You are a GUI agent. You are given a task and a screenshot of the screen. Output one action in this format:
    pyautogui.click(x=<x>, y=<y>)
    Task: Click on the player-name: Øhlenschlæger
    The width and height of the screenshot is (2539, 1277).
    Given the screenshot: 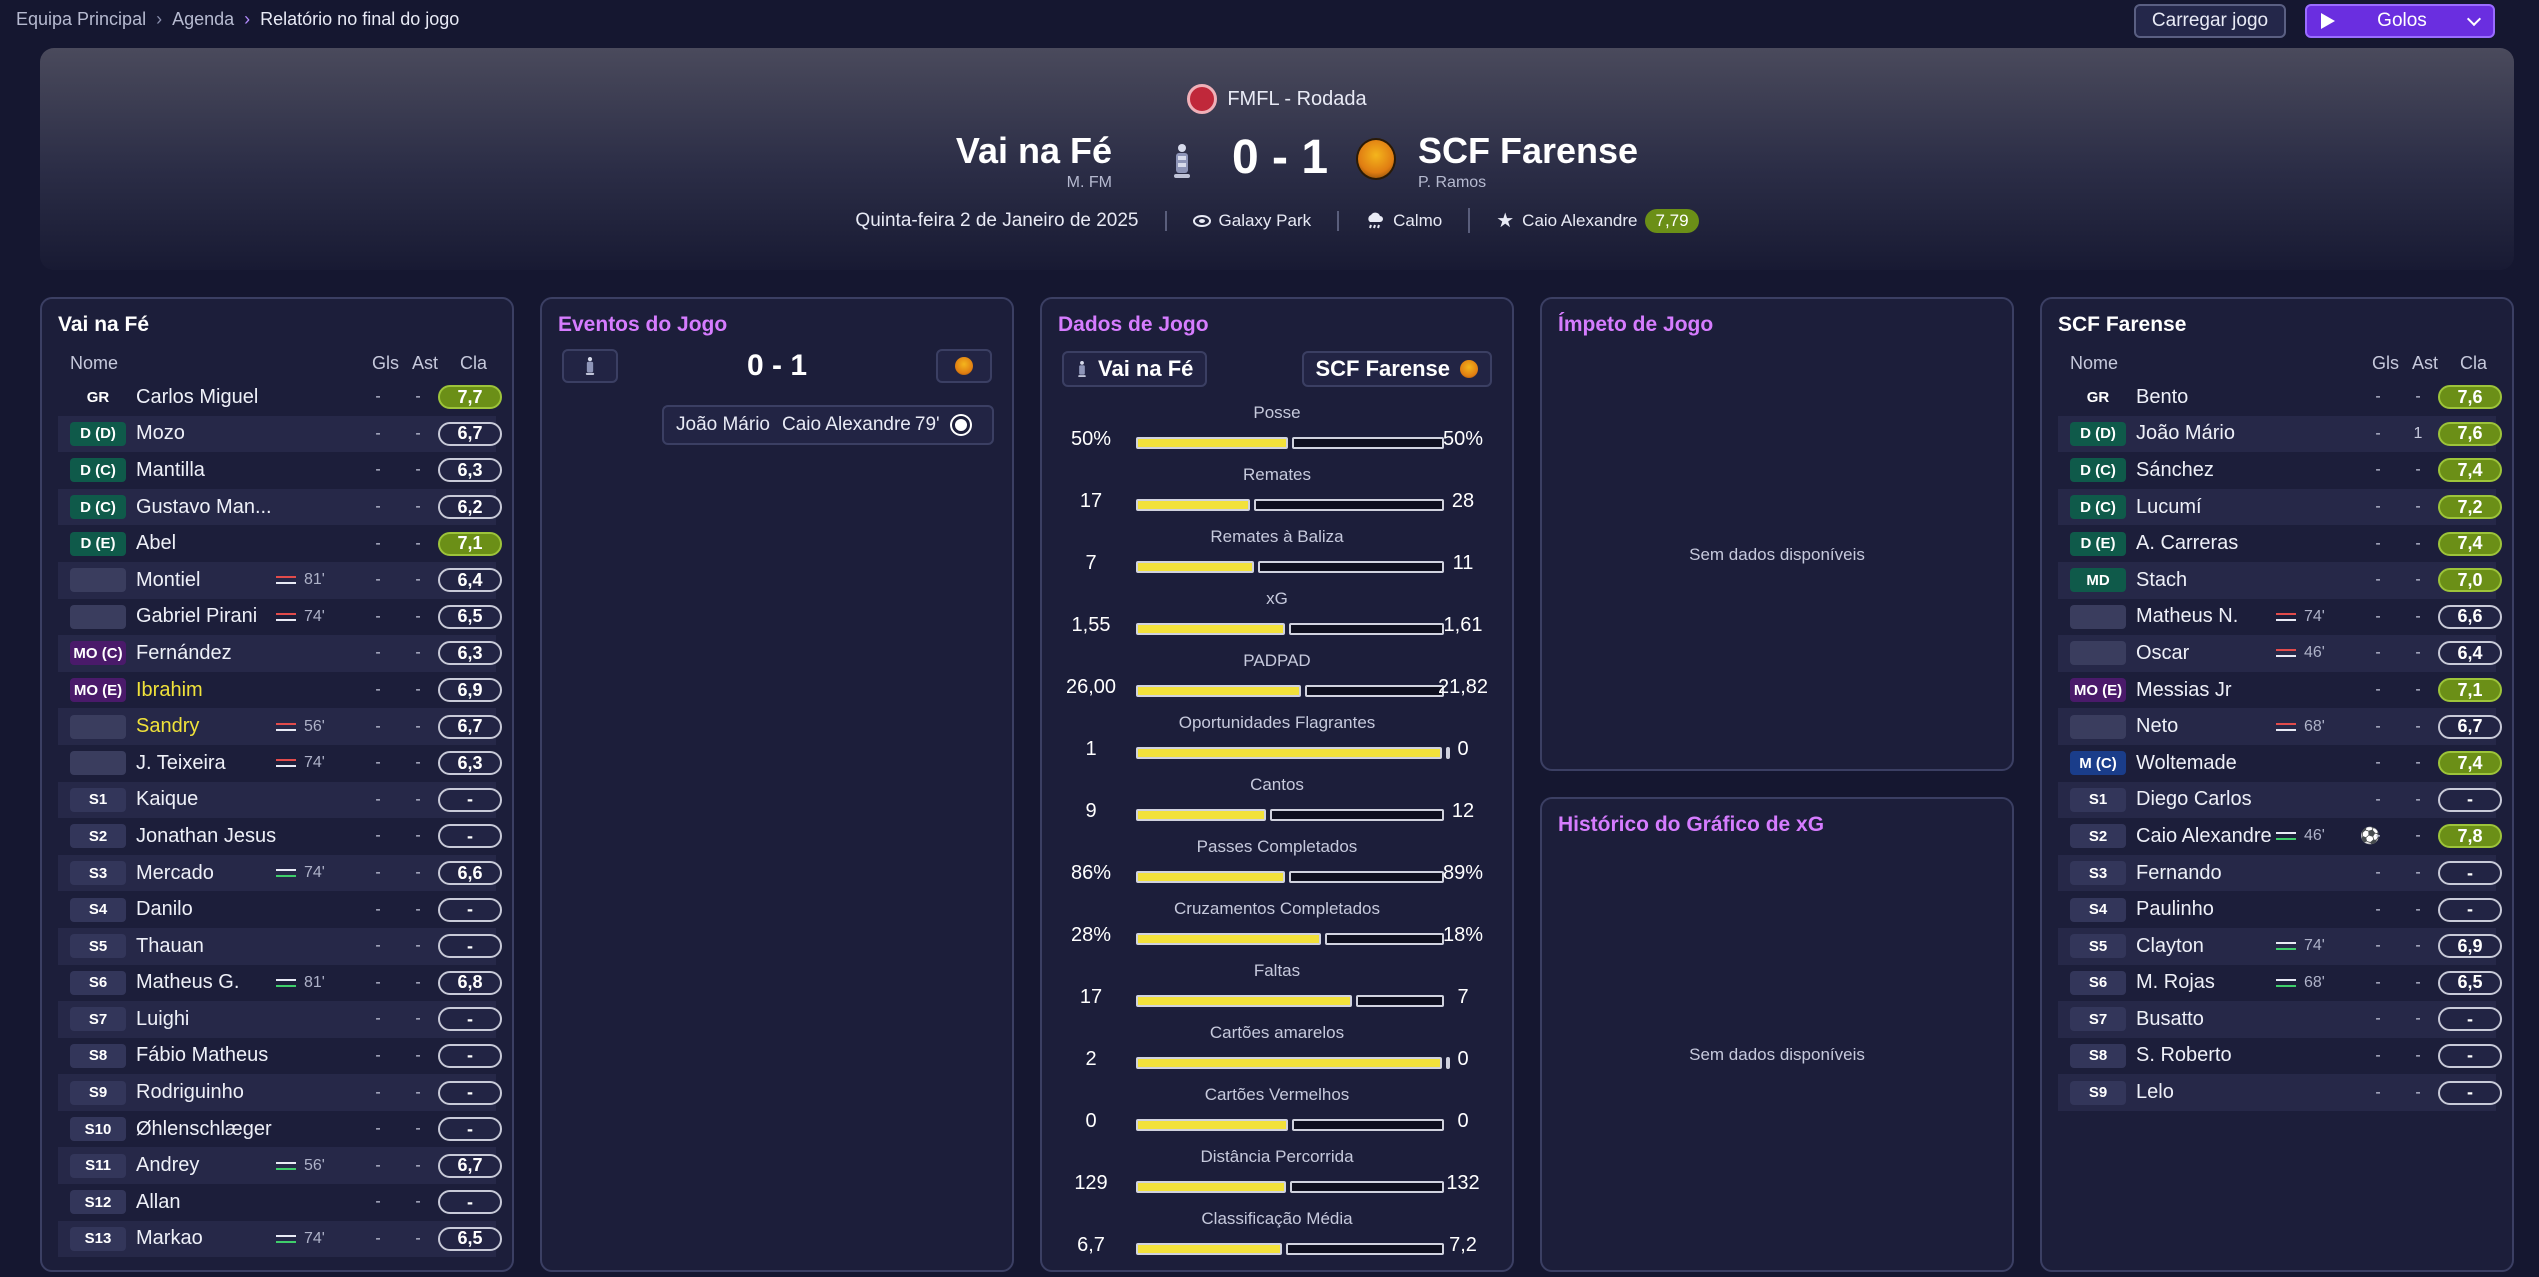 What is the action you would take?
    pyautogui.click(x=204, y=1128)
    